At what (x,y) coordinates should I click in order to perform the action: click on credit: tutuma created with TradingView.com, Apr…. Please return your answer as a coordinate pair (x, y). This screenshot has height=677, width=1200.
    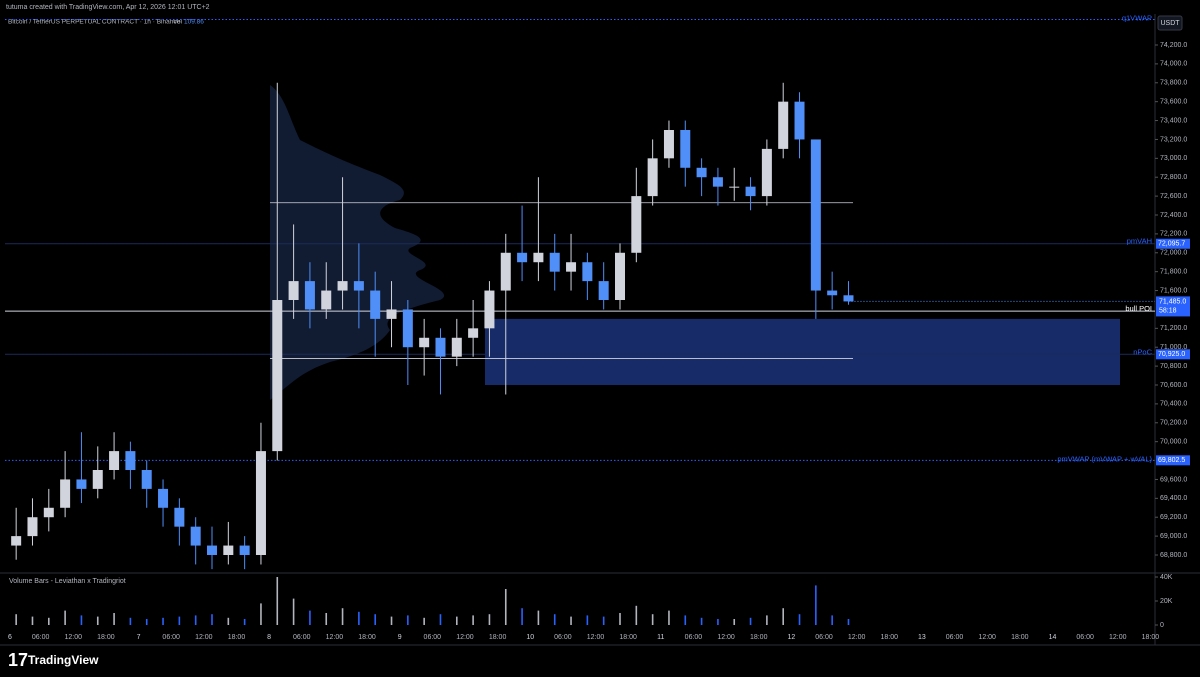
    Looking at the image, I should click on (108, 7).